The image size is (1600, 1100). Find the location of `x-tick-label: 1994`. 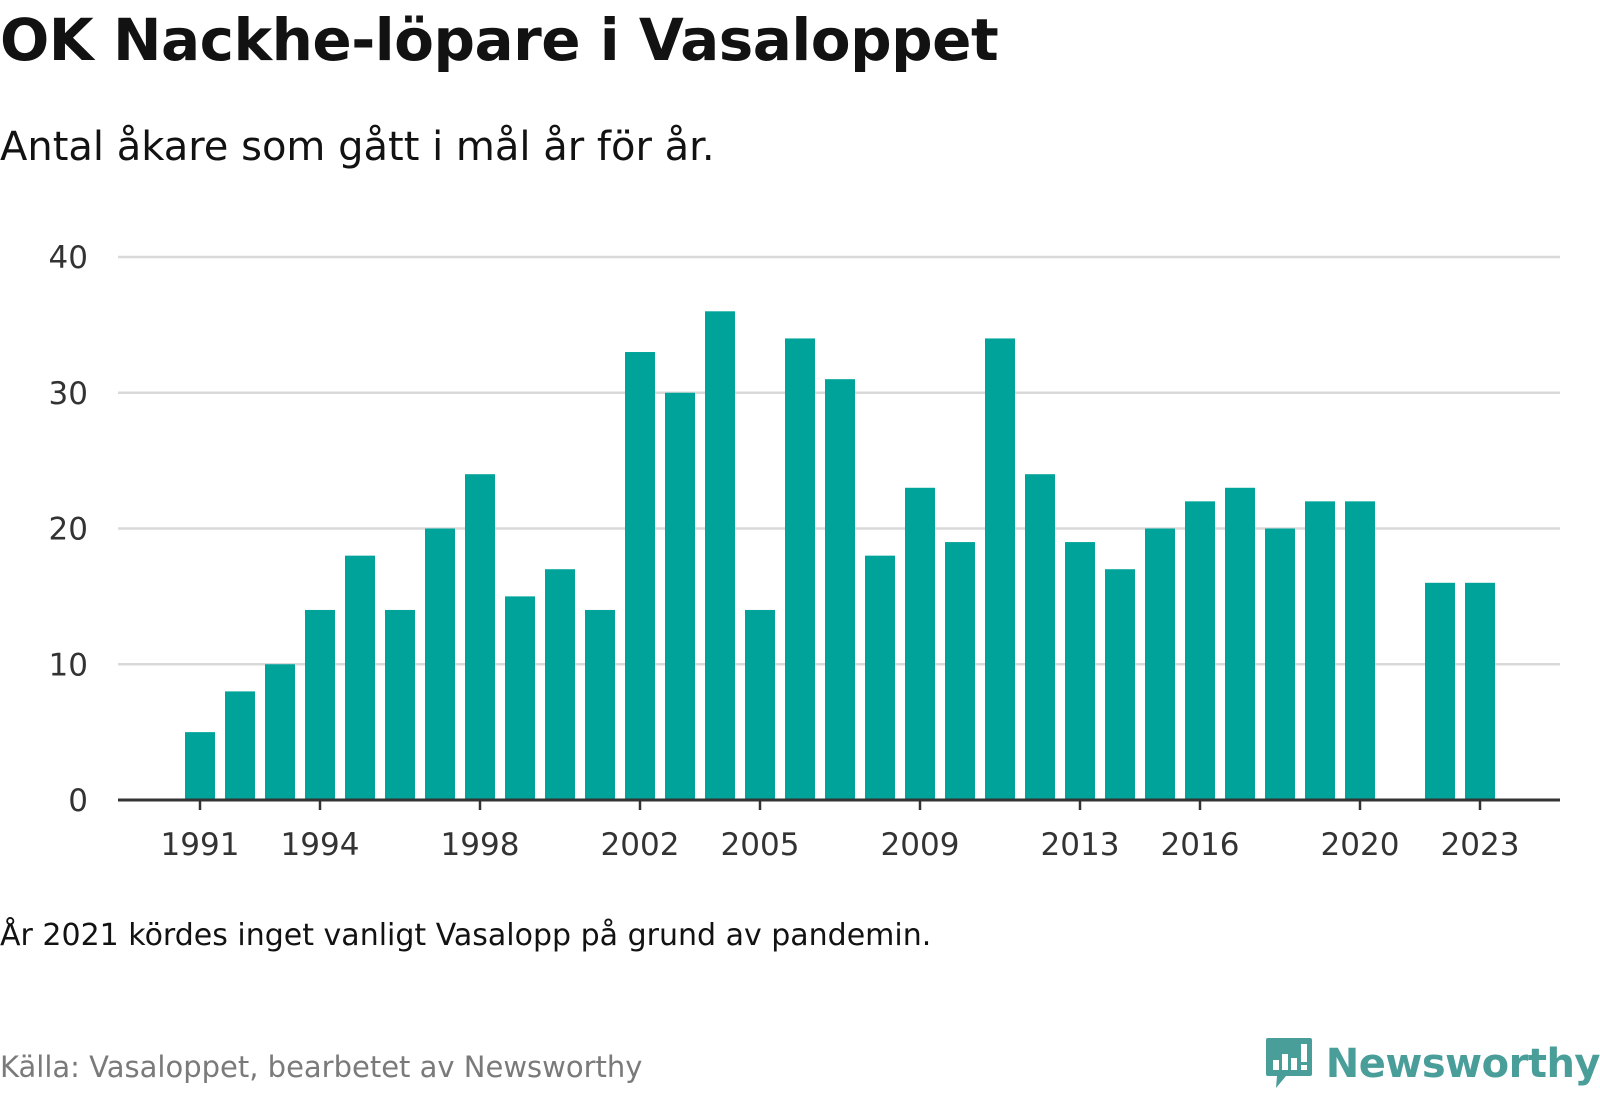

x-tick-label: 1994 is located at coordinates (320, 845).